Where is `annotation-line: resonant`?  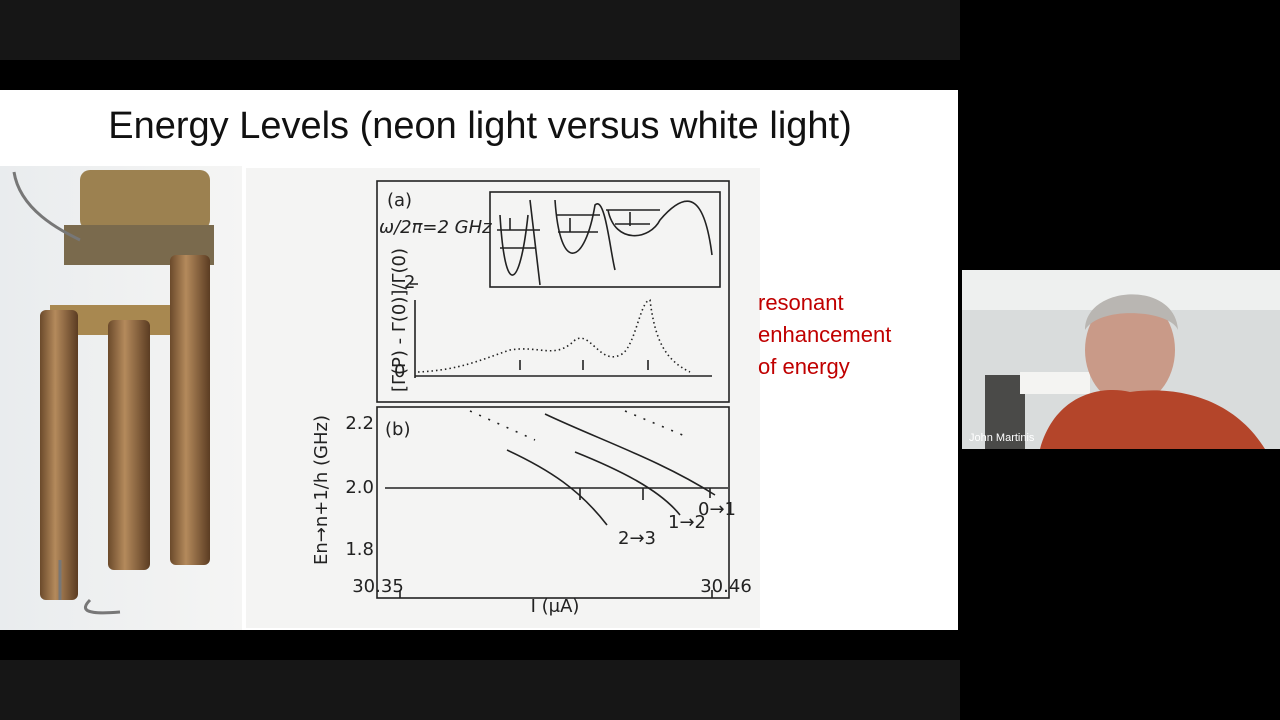 annotation-line: resonant is located at coordinates (801, 302).